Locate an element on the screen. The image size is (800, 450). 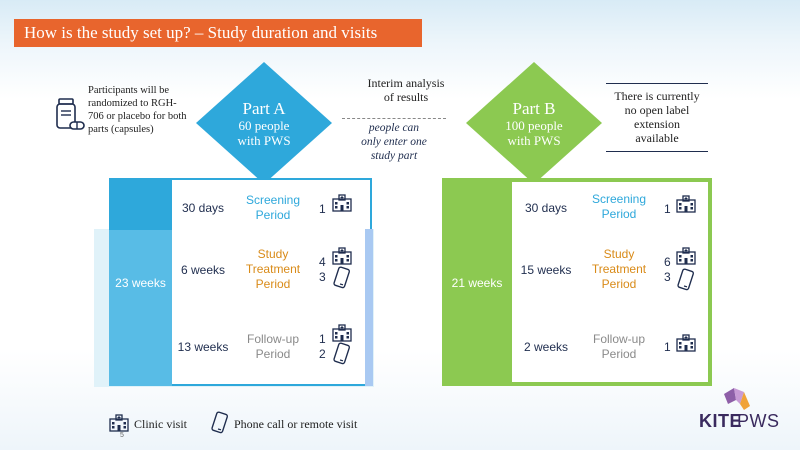
part-a-row3-period: Follow-up Period is located at coordinates (273, 346).